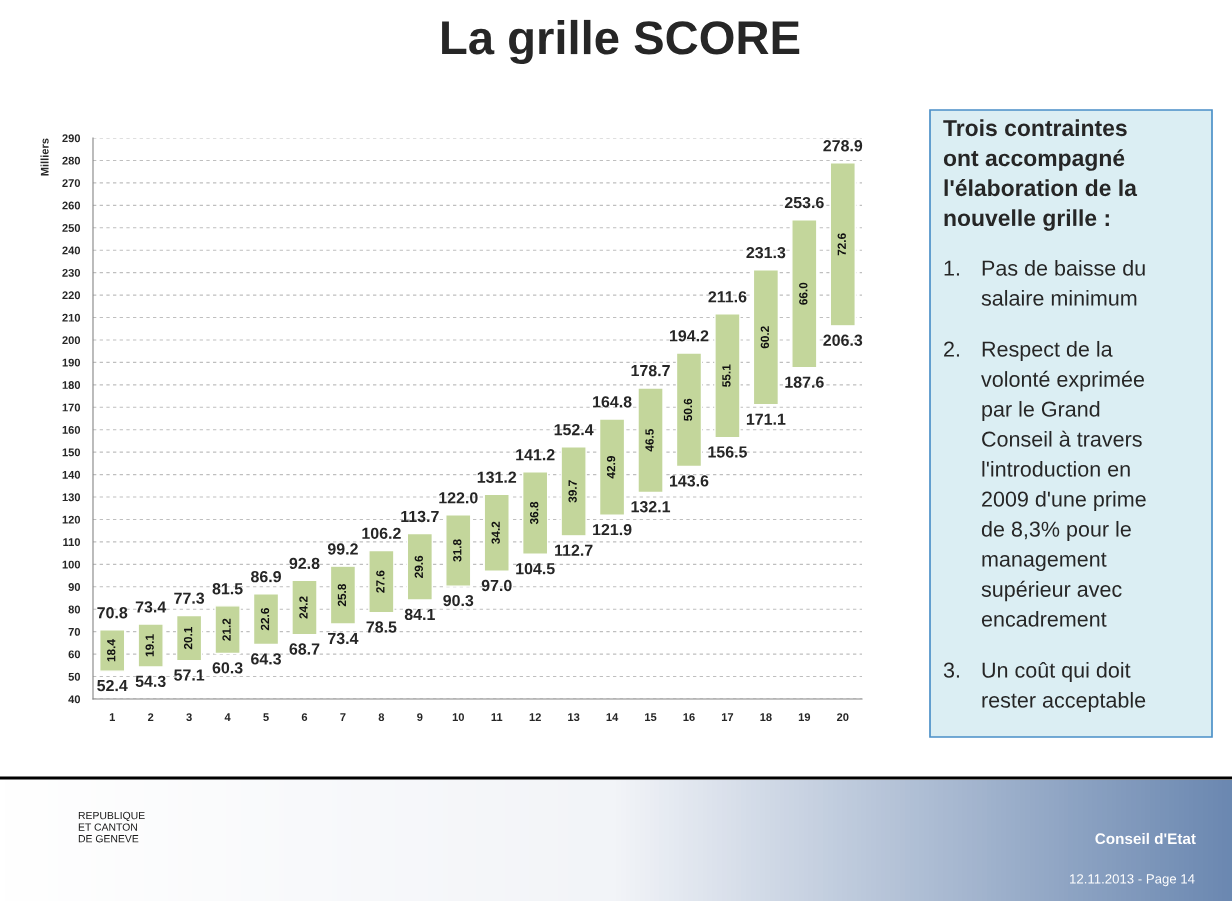 The image size is (1232, 901). What do you see at coordinates (651, 717) in the screenshot?
I see `x-tick-label: 15` at bounding box center [651, 717].